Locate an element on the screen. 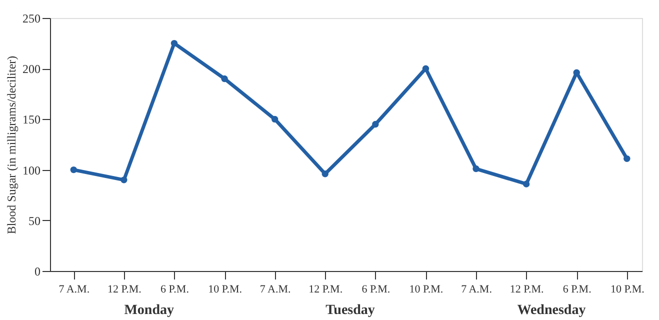 The image size is (659, 320). y-tick-label: 250 is located at coordinates (31, 19).